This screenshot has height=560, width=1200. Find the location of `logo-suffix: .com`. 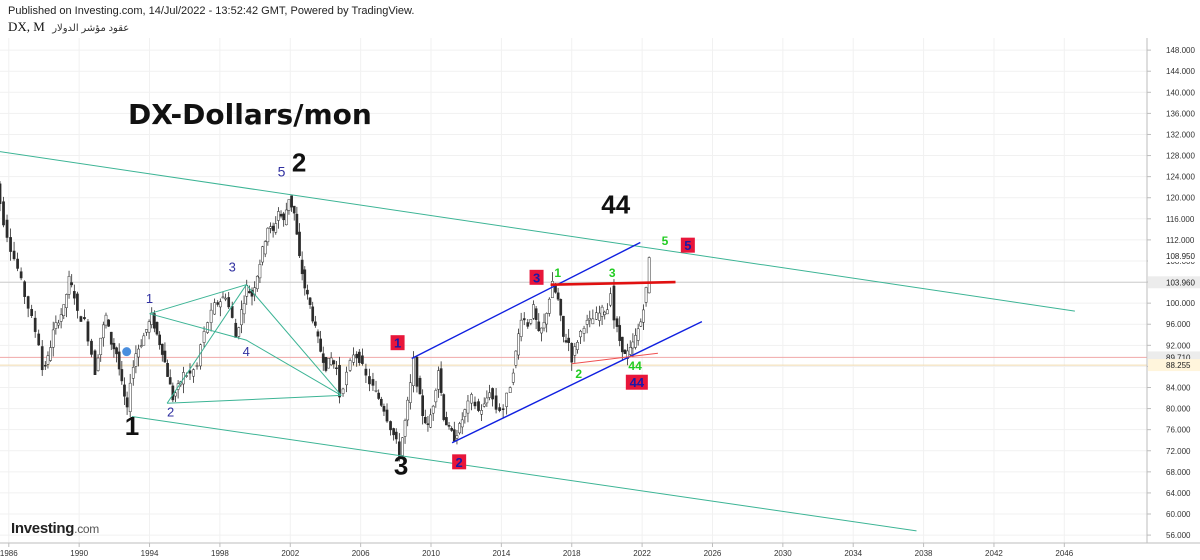

logo-suffix: .com is located at coordinates (86, 529).